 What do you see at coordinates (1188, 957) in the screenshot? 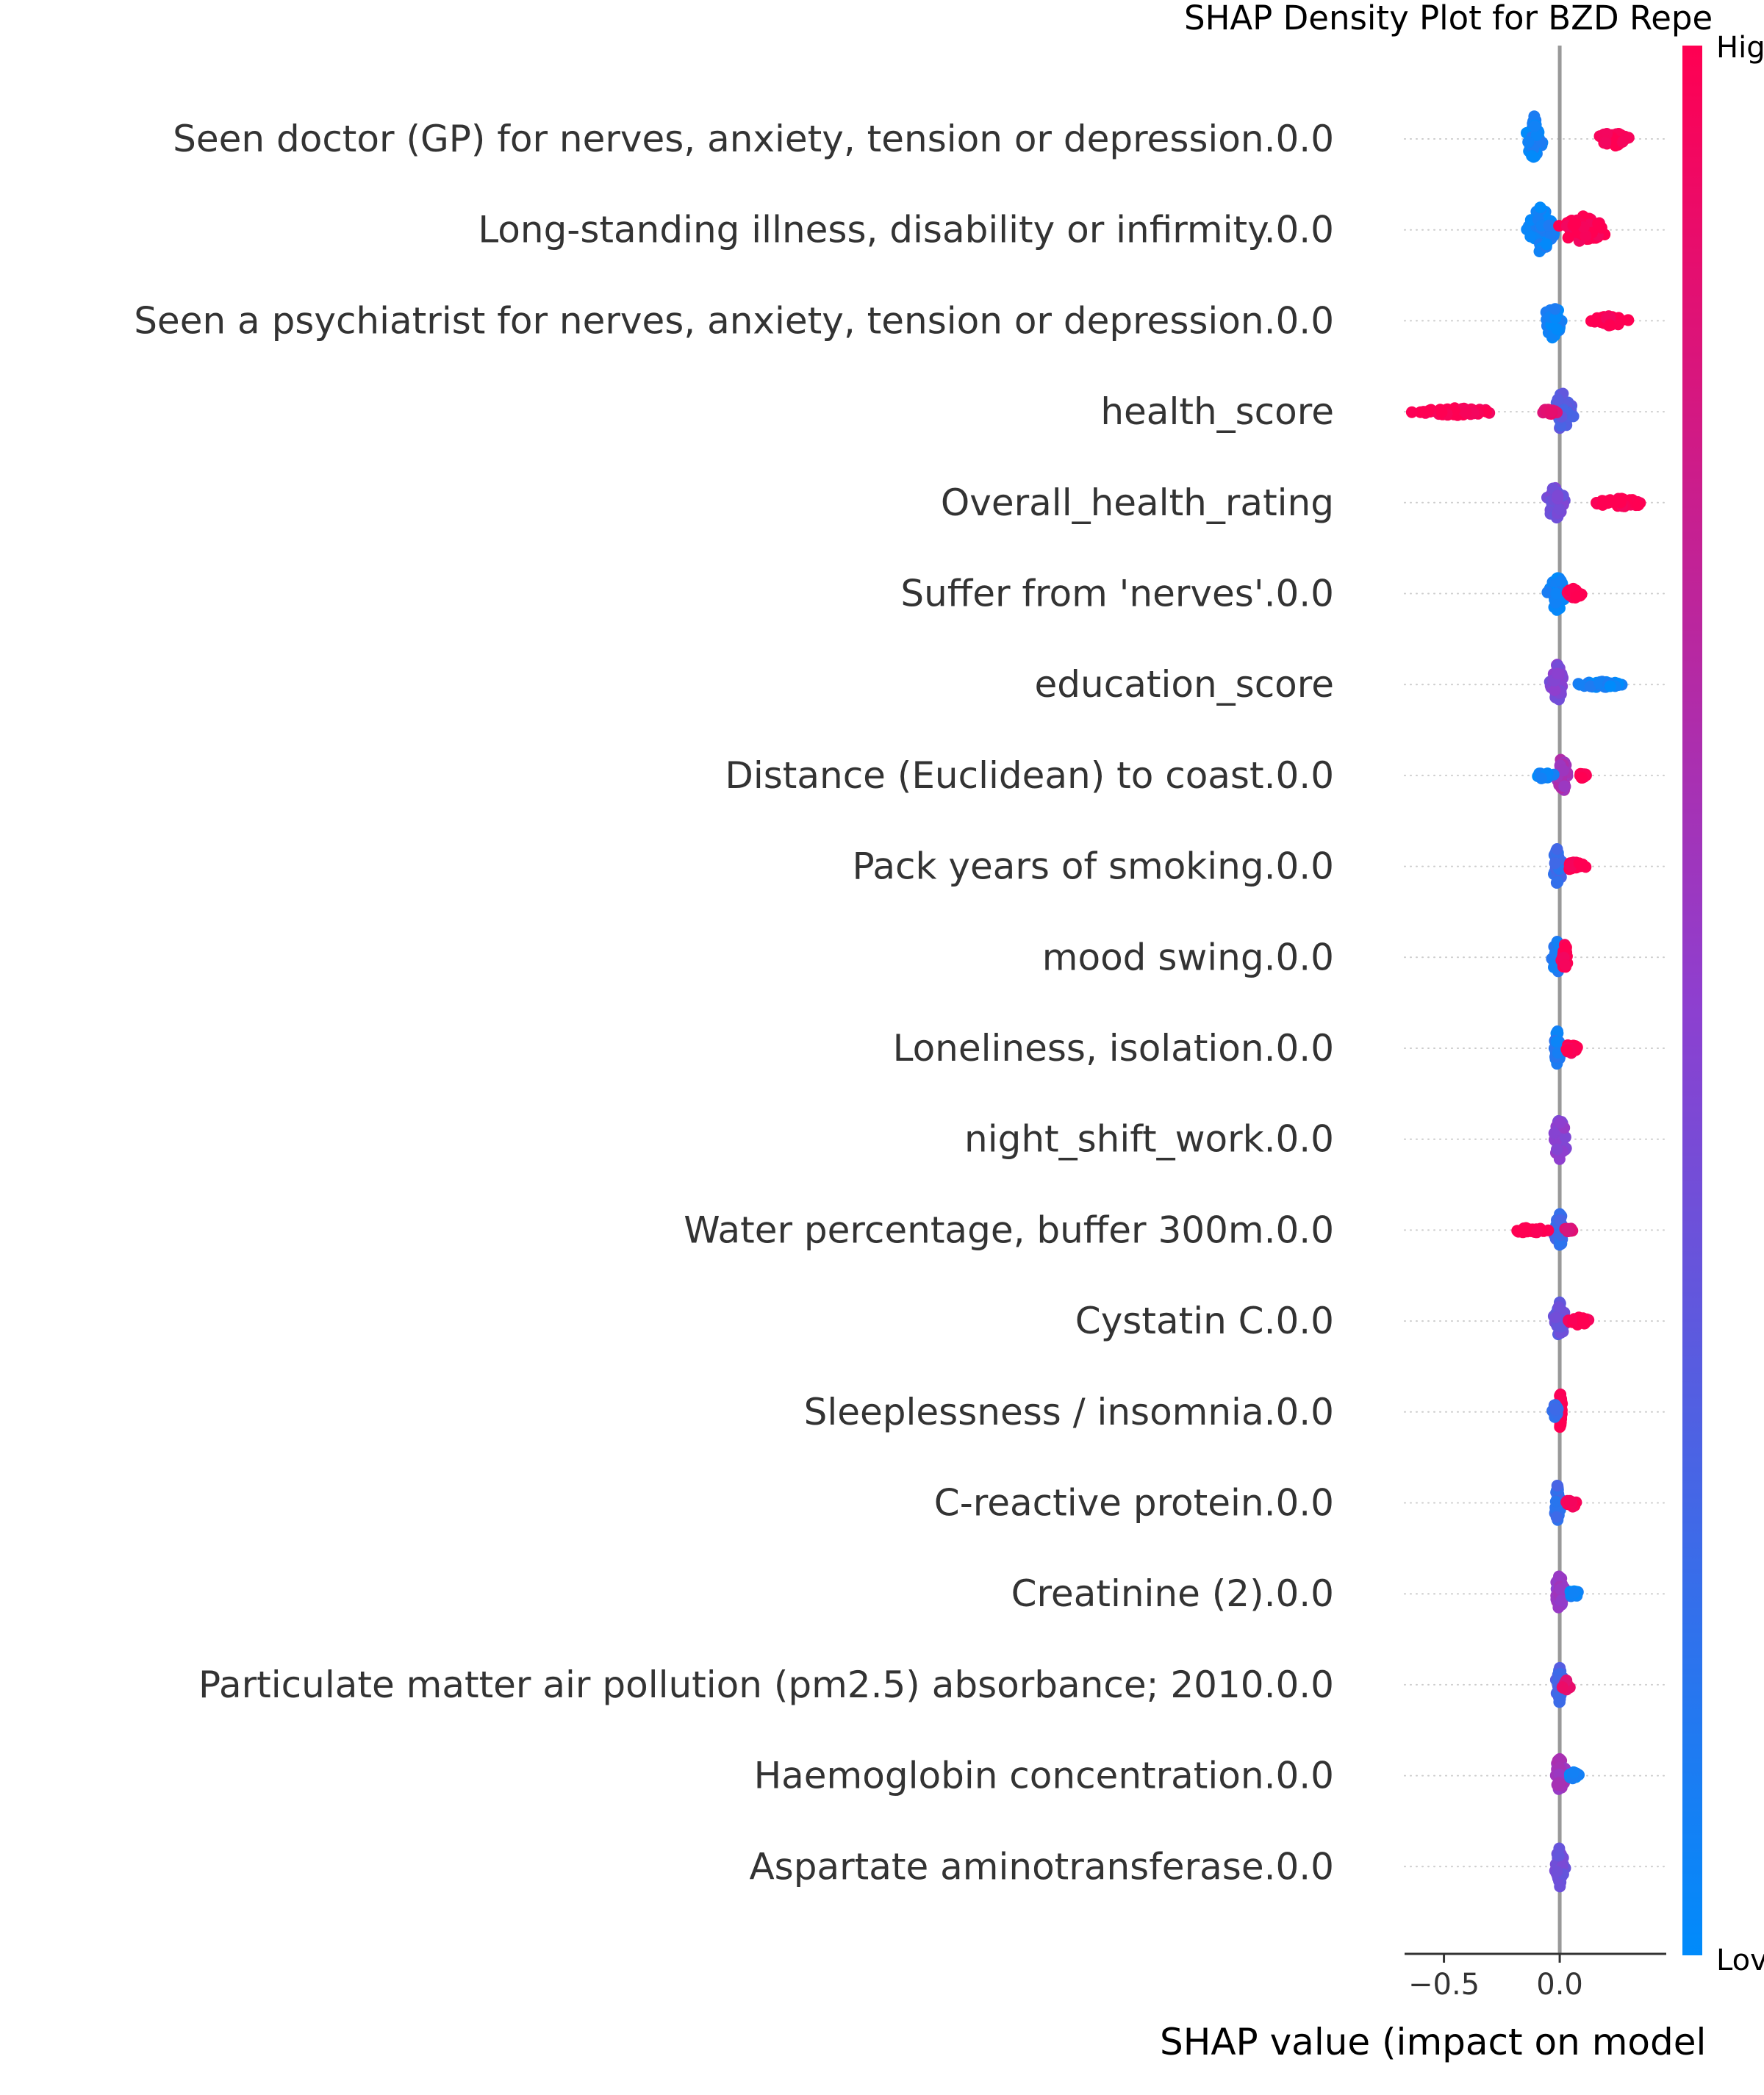
I see `feature-label: mood swing.0.0` at bounding box center [1188, 957].